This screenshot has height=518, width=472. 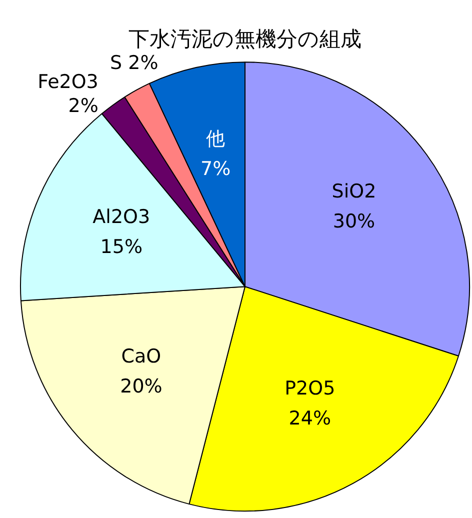 I want to click on data-label: 20%, so click(x=141, y=386).